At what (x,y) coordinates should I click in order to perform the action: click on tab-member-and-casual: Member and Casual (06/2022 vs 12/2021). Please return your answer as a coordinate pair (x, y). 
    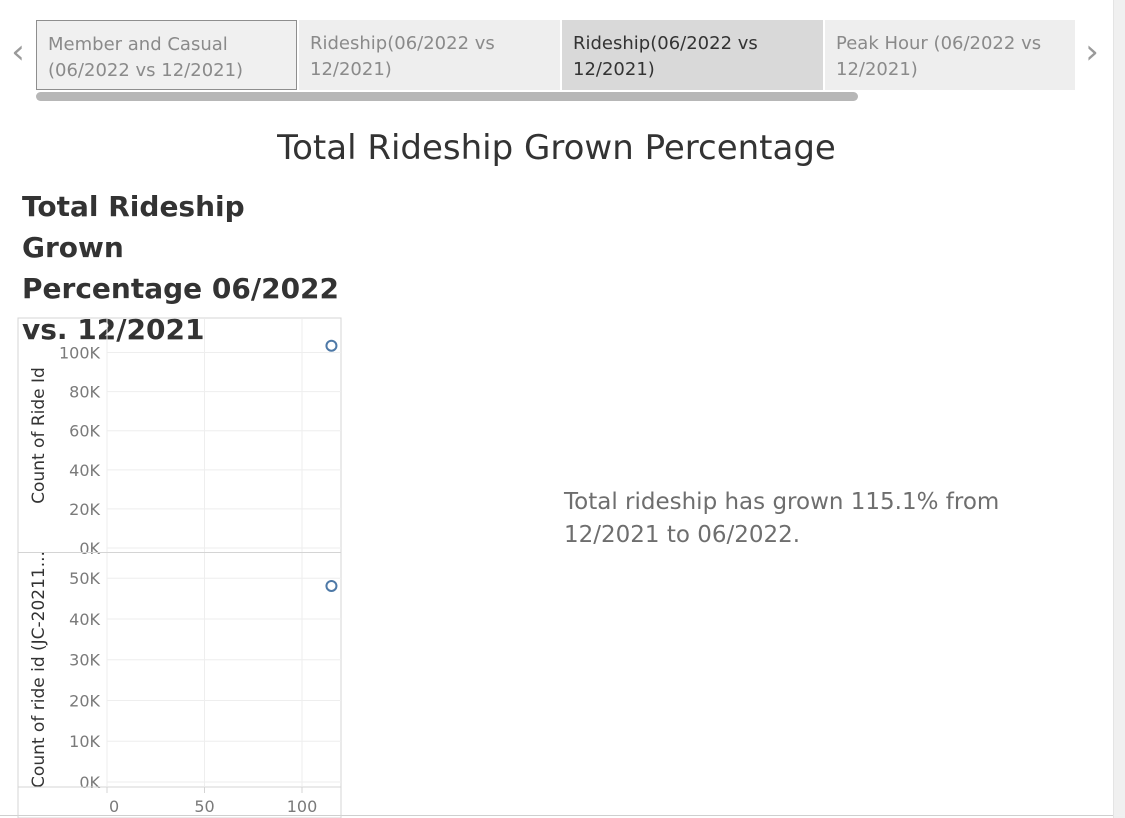
    Looking at the image, I should click on (166, 55).